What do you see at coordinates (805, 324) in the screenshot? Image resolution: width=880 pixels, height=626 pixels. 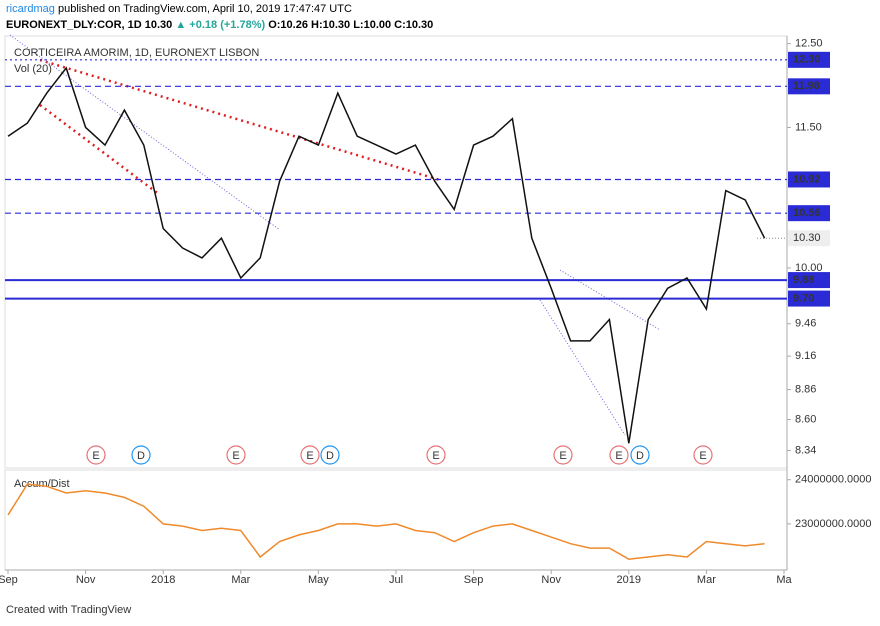 I see `y-tick-label: 9.46` at bounding box center [805, 324].